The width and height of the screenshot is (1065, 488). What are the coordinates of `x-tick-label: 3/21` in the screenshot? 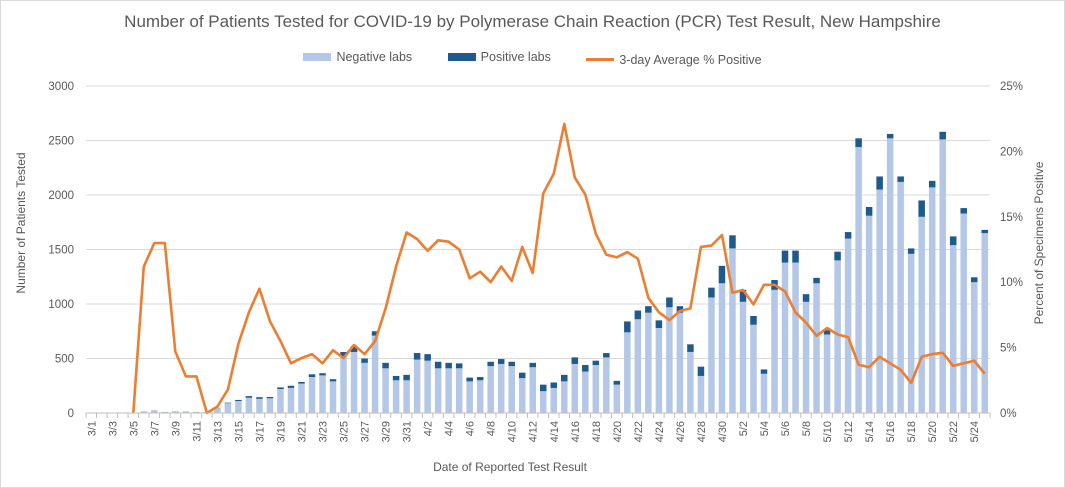 It's located at (302, 431).